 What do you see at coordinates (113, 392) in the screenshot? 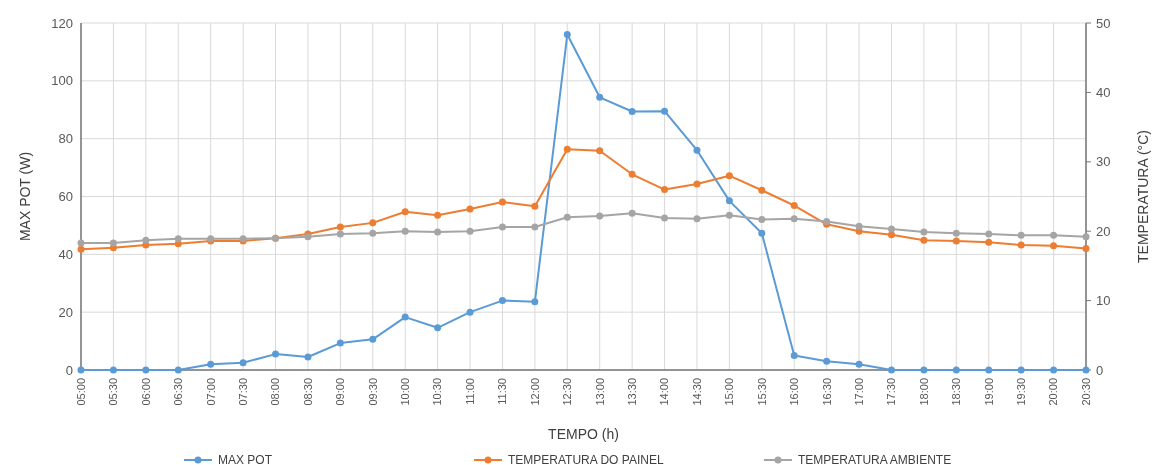
I see `x-tick-label: 05:30` at bounding box center [113, 392].